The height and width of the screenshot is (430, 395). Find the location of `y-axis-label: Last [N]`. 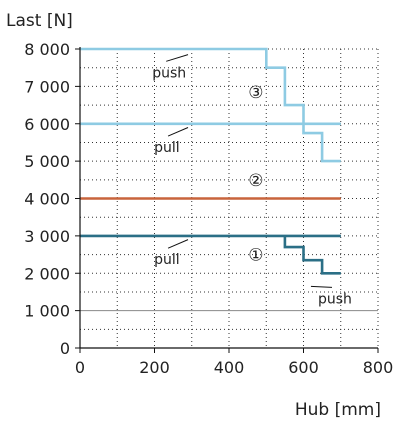

y-axis-label: Last [N] is located at coordinates (39, 21).